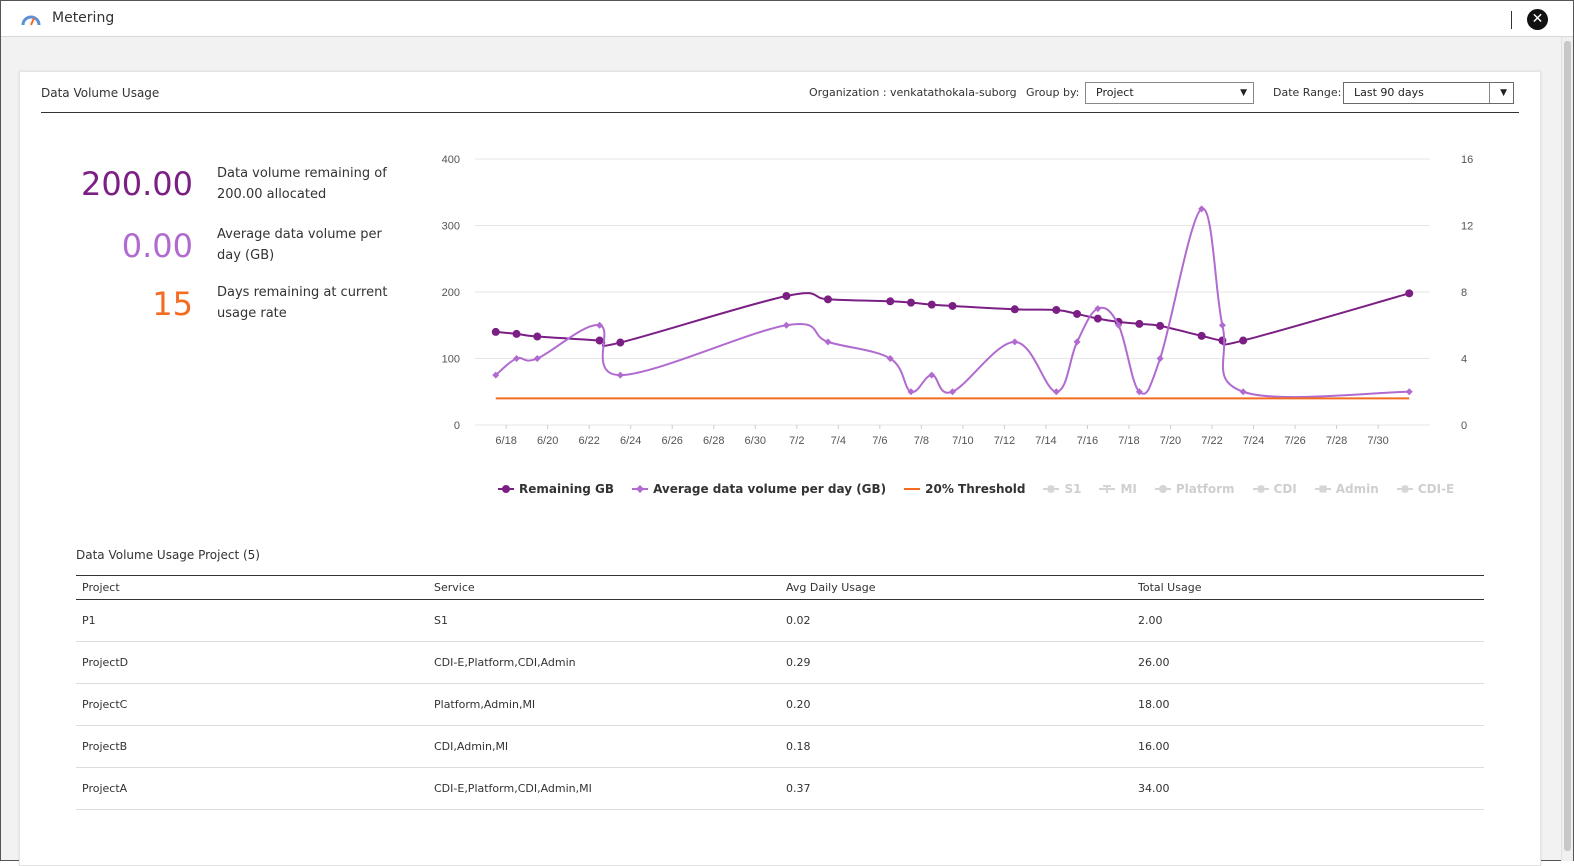 The image size is (1574, 866). Describe the element at coordinates (1062, 489) in the screenshot. I see `legend-item: S1` at that location.